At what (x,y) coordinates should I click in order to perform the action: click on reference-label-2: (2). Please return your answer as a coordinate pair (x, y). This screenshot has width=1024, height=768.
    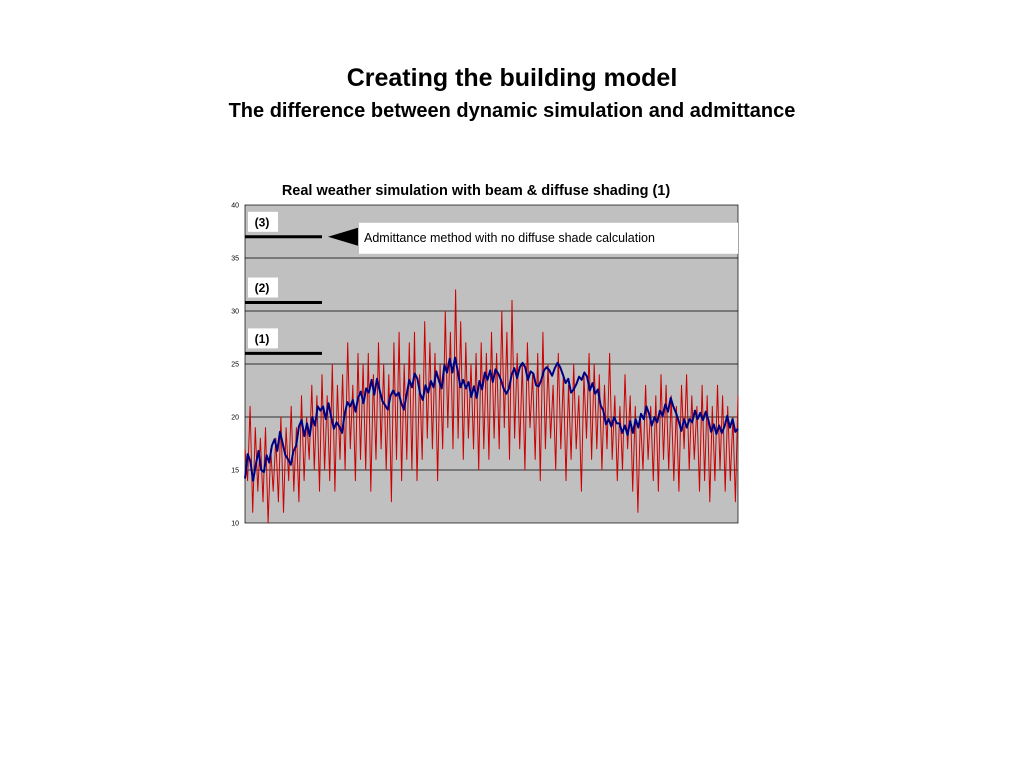
    Looking at the image, I should click on (262, 288).